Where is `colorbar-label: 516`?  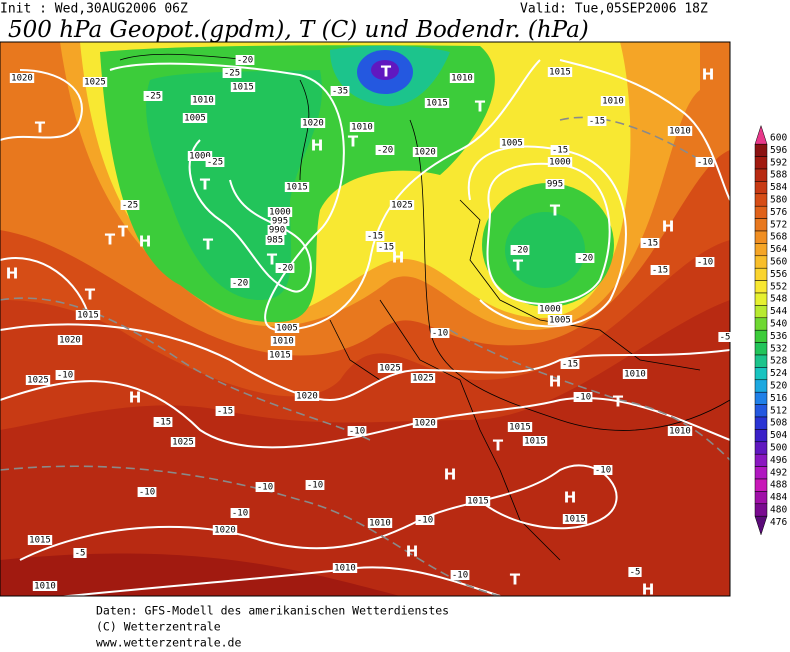 colorbar-label: 516 is located at coordinates (778, 398).